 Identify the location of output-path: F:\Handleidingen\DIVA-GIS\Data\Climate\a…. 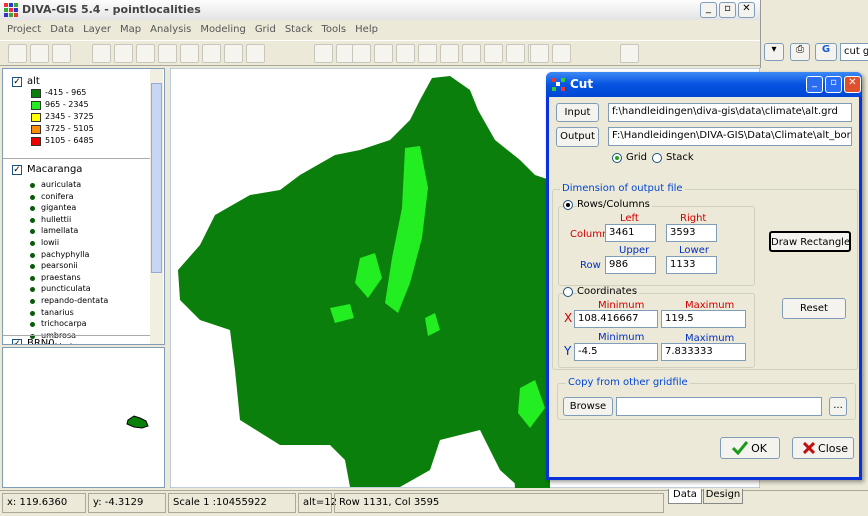
(730, 136).